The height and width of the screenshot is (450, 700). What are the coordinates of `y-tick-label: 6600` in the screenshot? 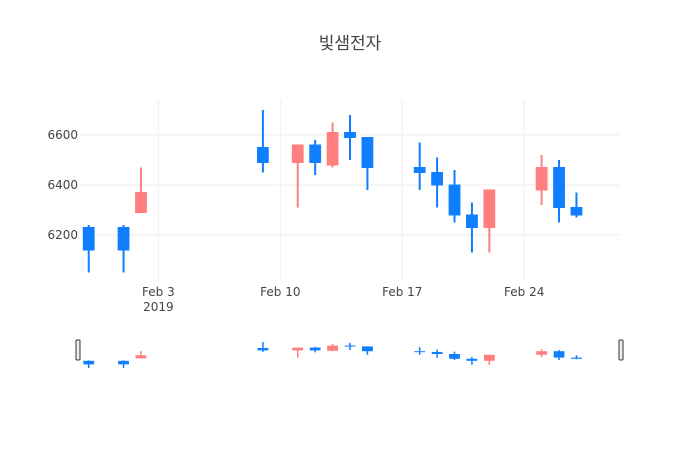 It's located at (62, 135).